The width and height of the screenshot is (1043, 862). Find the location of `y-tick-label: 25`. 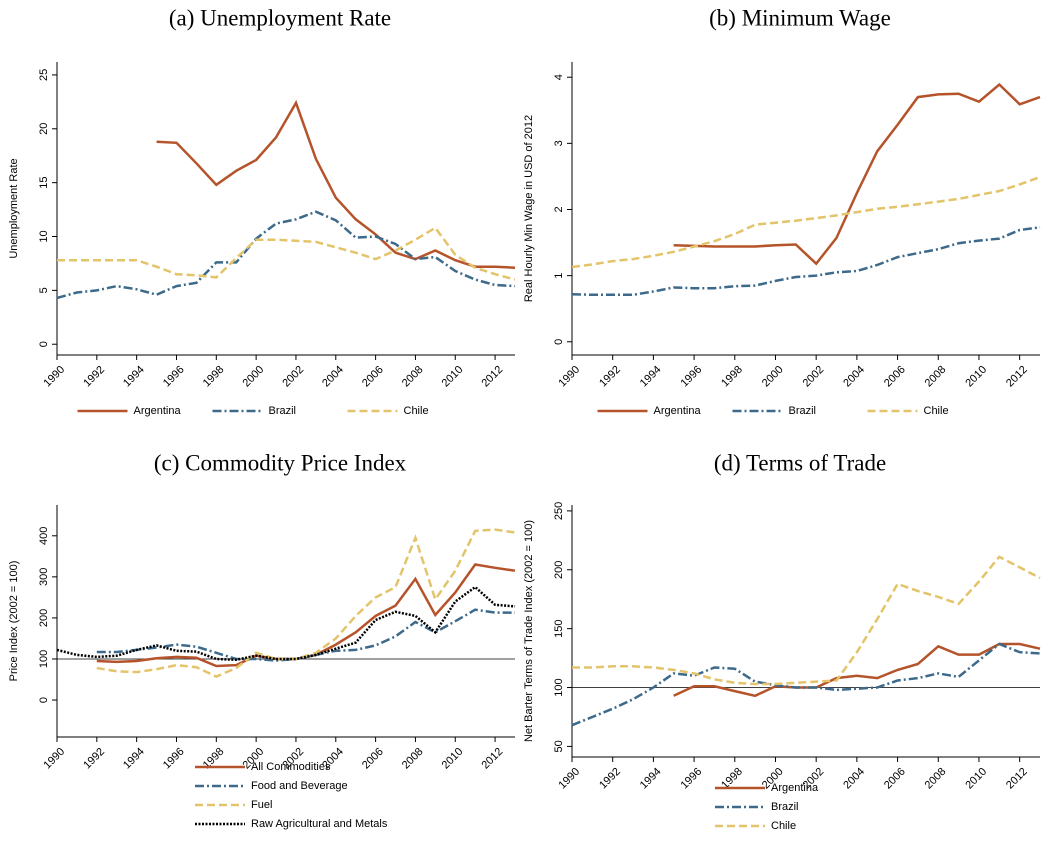

y-tick-label: 25 is located at coordinates (44, 75).